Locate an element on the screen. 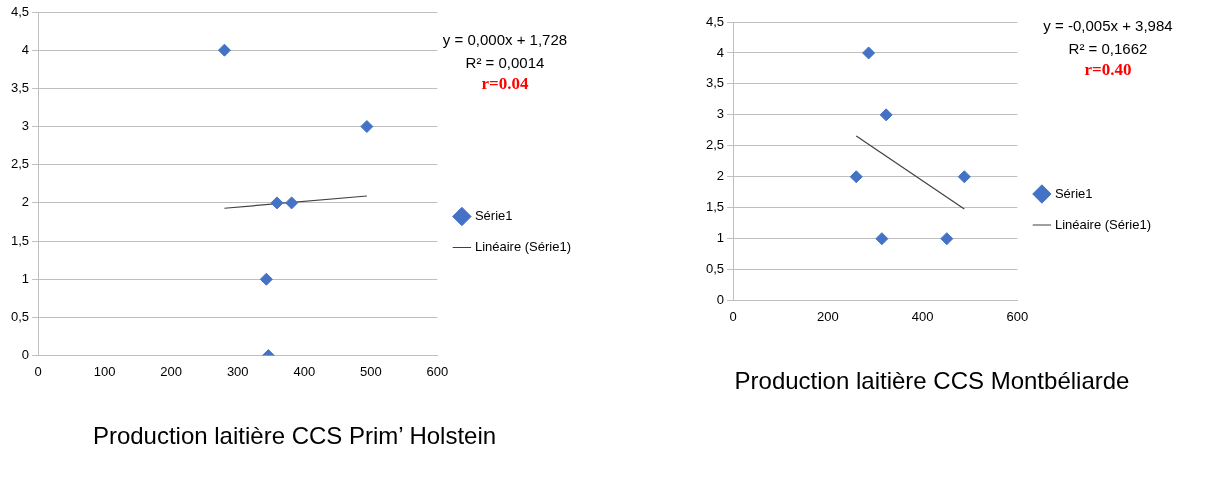 The height and width of the screenshot is (492, 1207). text: R² = 0,0014 is located at coordinates (505, 63).